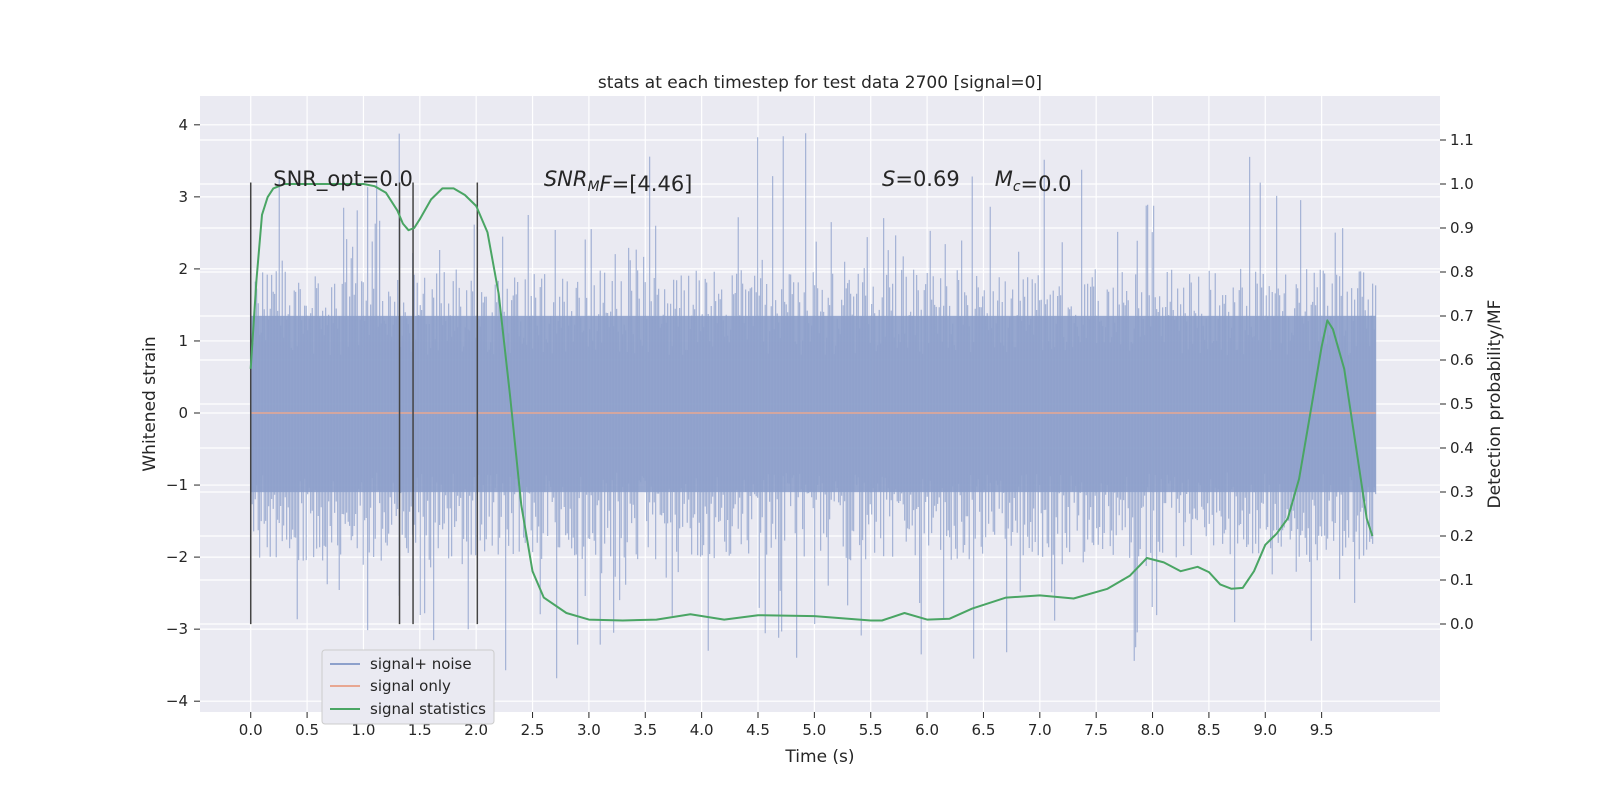 This screenshot has height=800, width=1600. Describe the element at coordinates (758, 730) in the screenshot. I see `x-tick-label: 4.5` at that location.